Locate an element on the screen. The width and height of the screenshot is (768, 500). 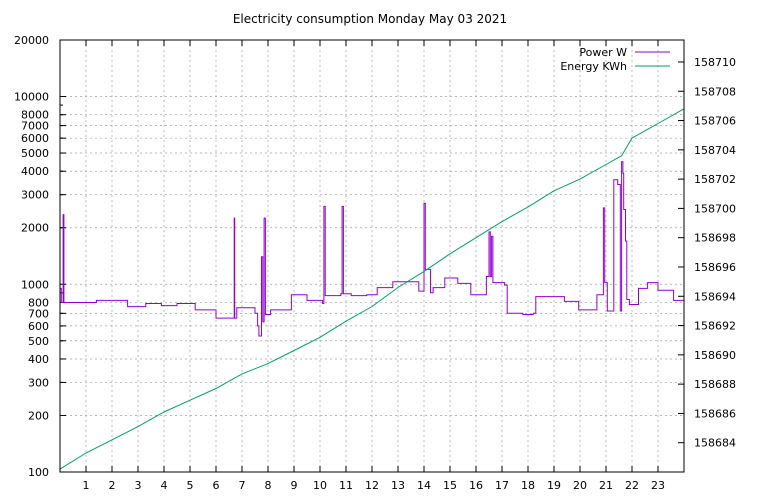
y-left-tick-label: 600 is located at coordinates (38, 326).